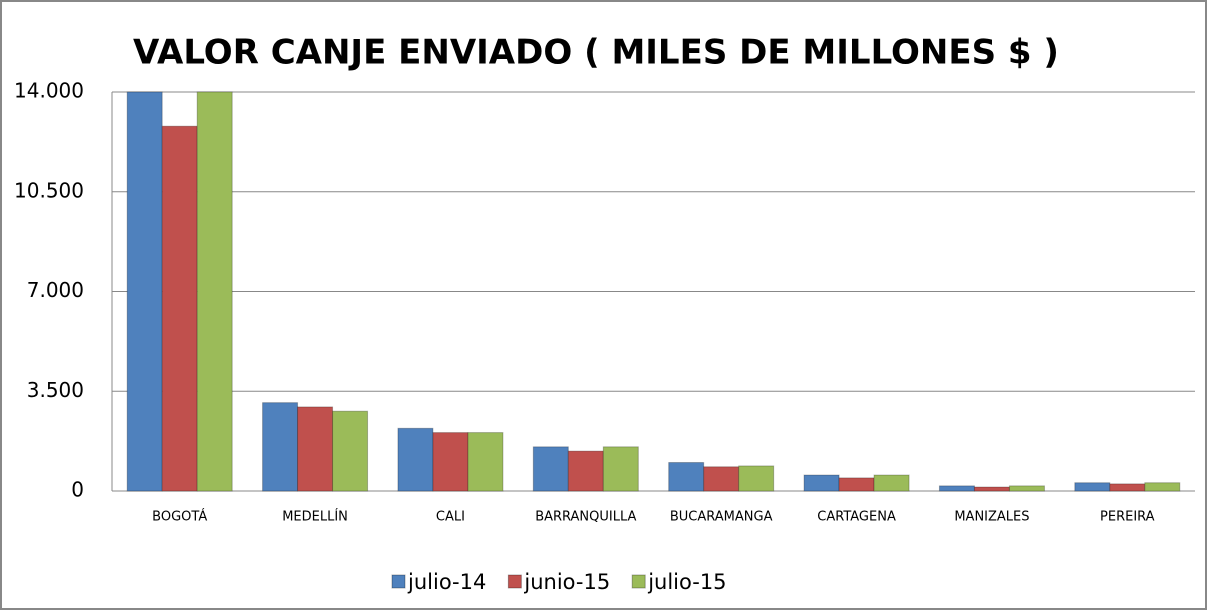 Image resolution: width=1207 pixels, height=610 pixels. Describe the element at coordinates (450, 517) in the screenshot. I see `x-tick-label: CALI` at that location.